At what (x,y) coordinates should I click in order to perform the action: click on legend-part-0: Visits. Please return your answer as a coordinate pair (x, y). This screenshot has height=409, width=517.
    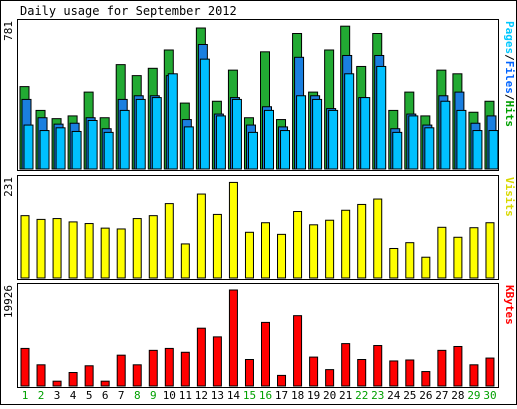
    Looking at the image, I should click on (509, 197).